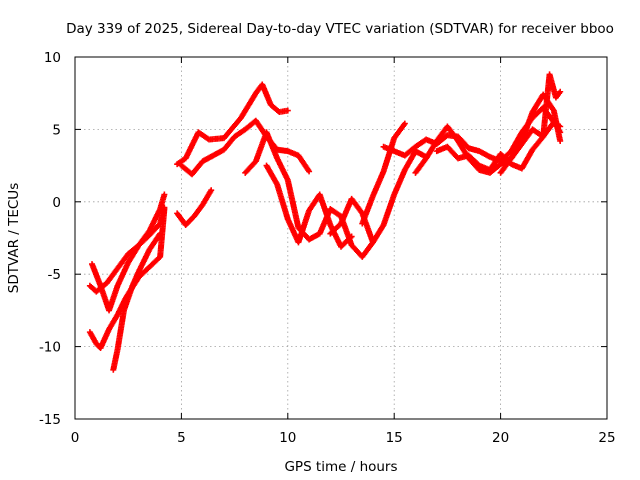  I want to click on x-axis-label: GPS time / hours, so click(340, 467).